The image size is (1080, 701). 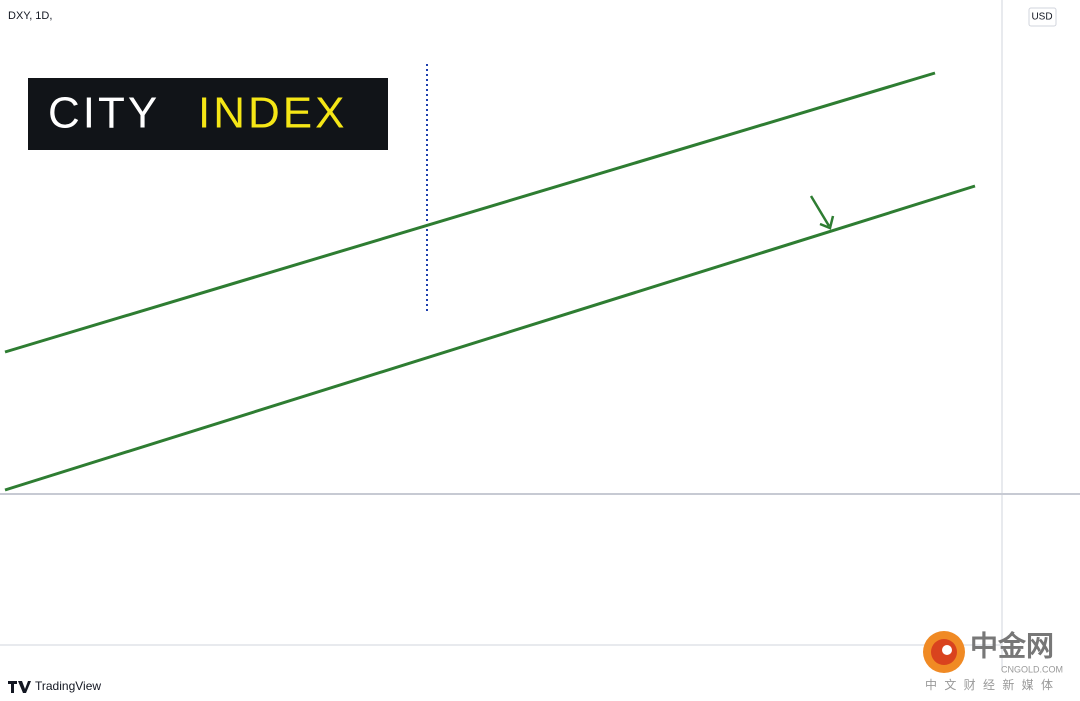 What do you see at coordinates (30, 16) in the screenshot?
I see `symbol: DXY, 1D,` at bounding box center [30, 16].